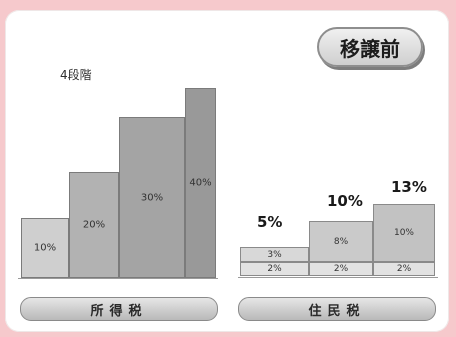 This screenshot has width=456, height=337. What do you see at coordinates (341, 269) in the screenshot?
I see `residential-tax-pref-2: 2%` at bounding box center [341, 269].